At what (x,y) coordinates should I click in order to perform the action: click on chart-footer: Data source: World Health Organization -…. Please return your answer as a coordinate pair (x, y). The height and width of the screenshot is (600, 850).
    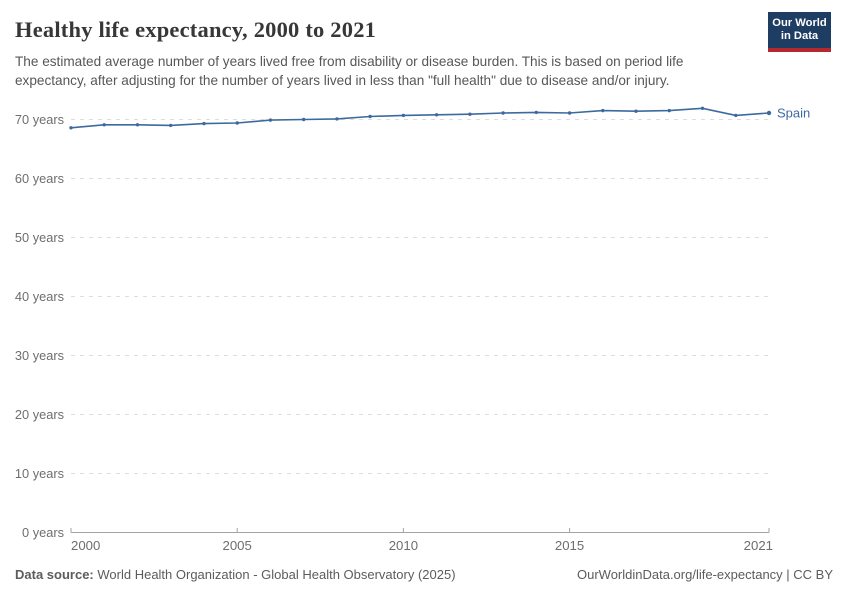
    Looking at the image, I should click on (424, 574).